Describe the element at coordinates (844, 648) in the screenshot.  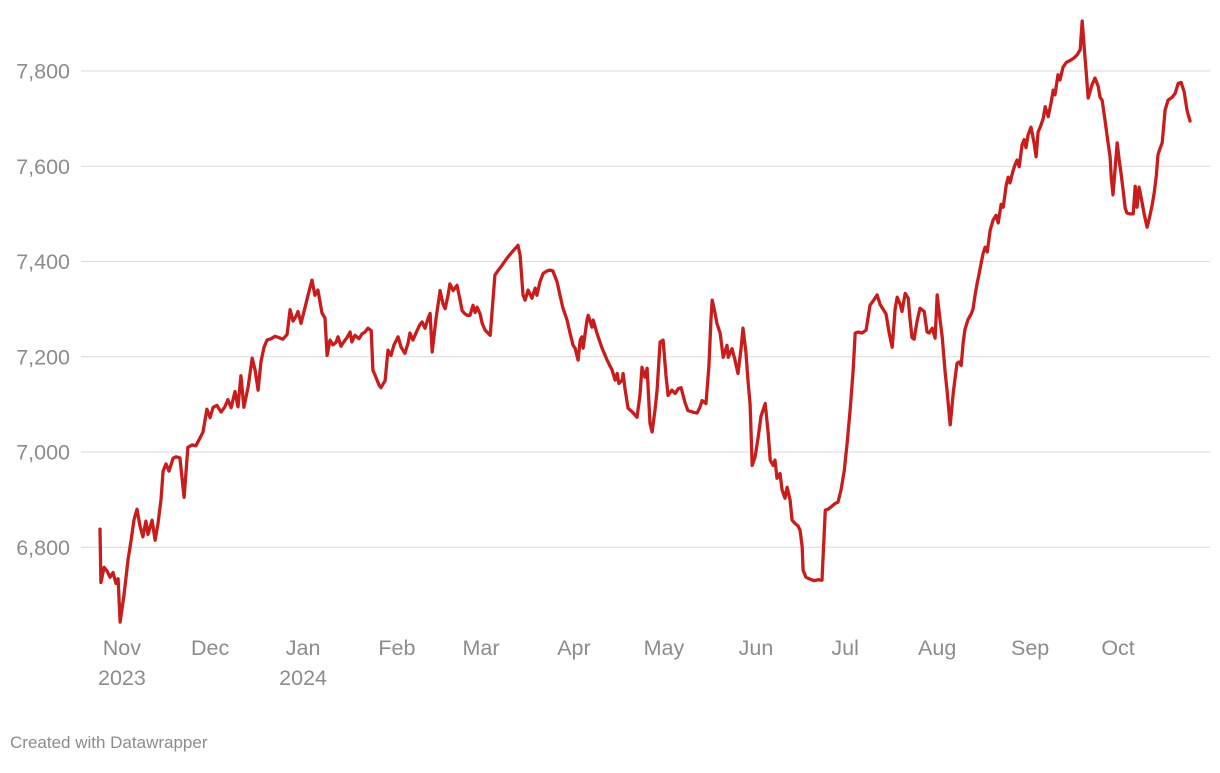
I see `x-tick-label: Jul` at that location.